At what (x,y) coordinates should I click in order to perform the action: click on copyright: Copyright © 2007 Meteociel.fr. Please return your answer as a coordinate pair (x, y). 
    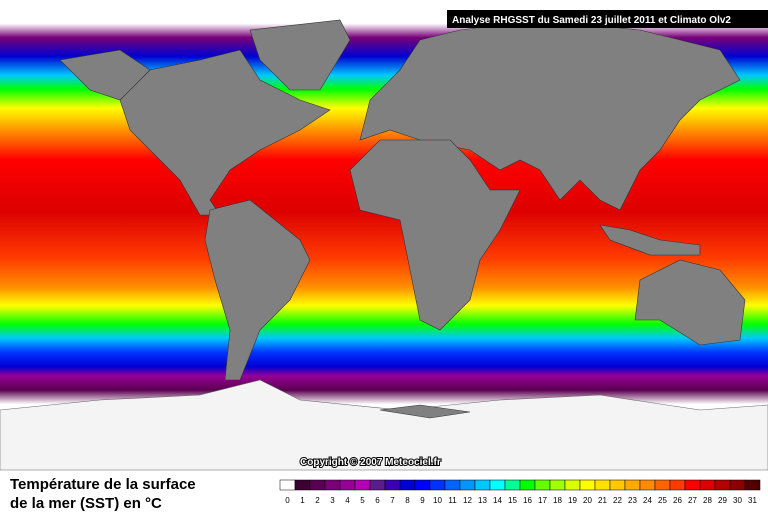
    Looking at the image, I should click on (370, 462).